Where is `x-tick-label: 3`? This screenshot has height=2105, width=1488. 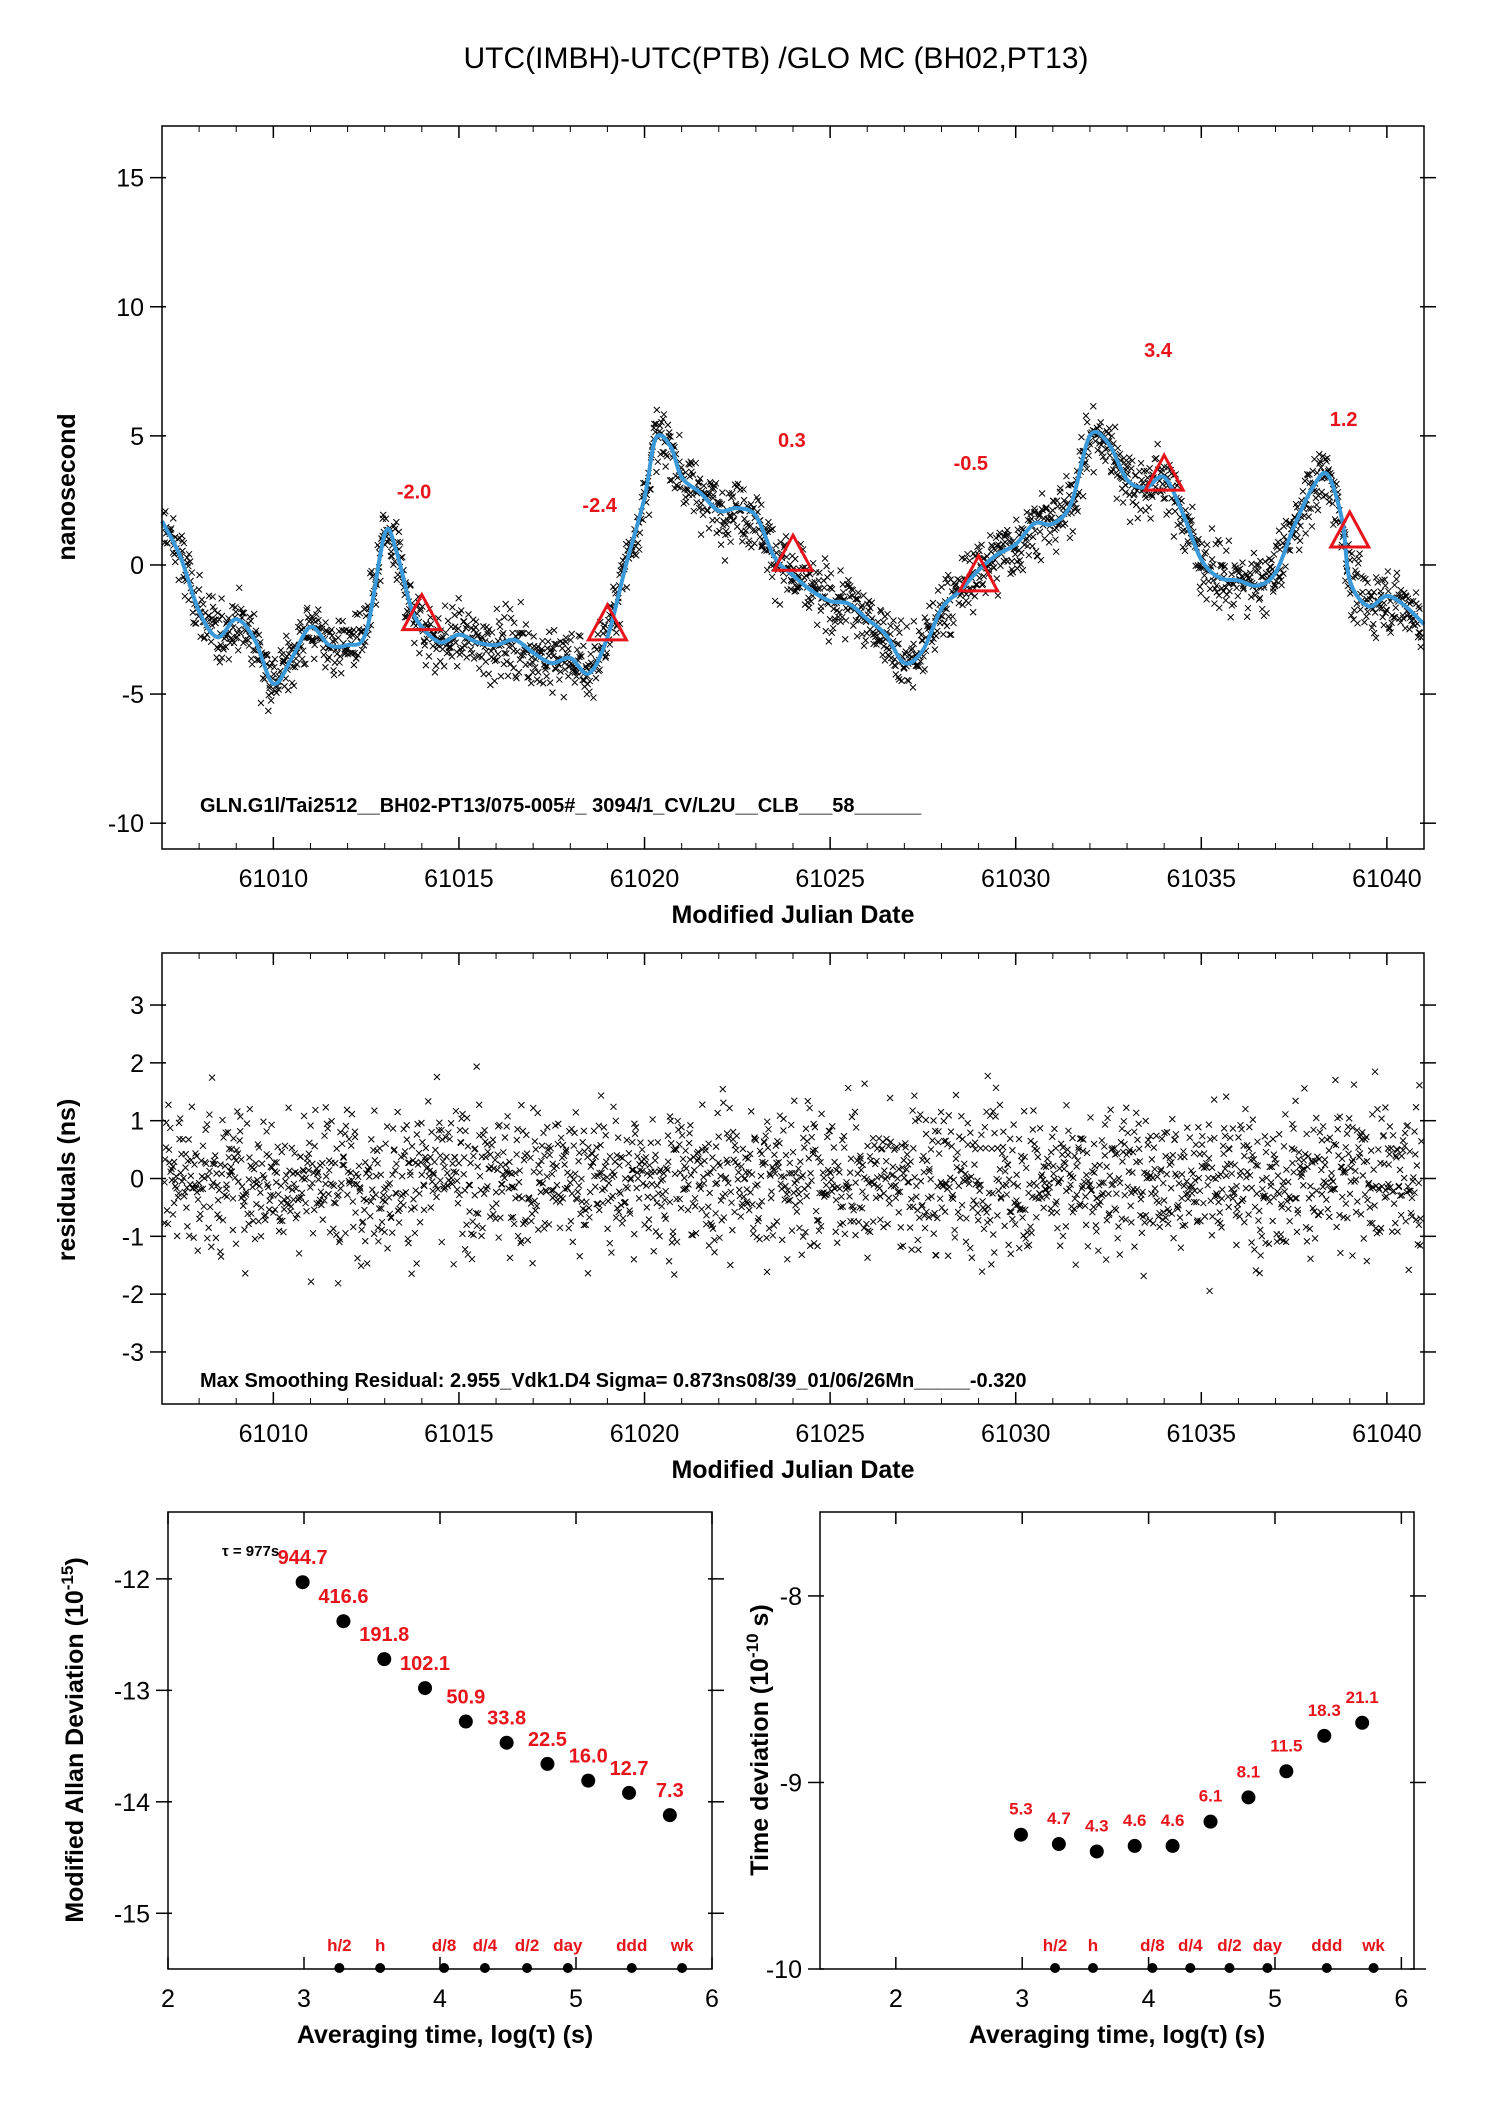
x-tick-label: 3 is located at coordinates (1022, 1999).